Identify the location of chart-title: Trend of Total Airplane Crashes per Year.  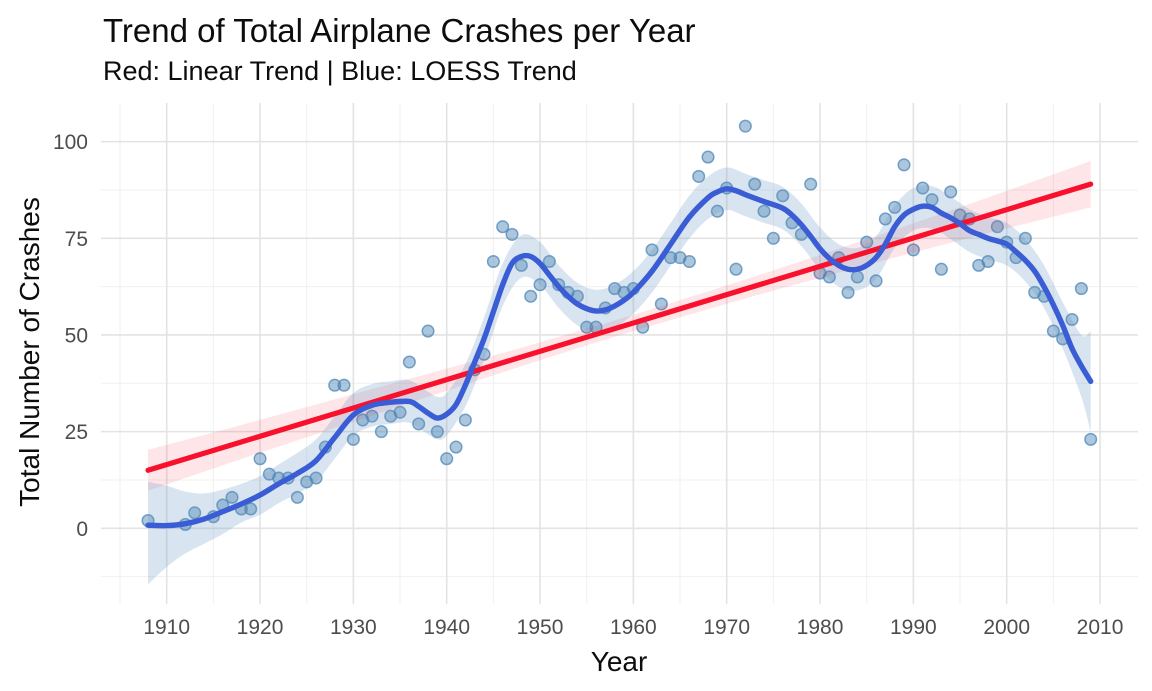
(399, 30).